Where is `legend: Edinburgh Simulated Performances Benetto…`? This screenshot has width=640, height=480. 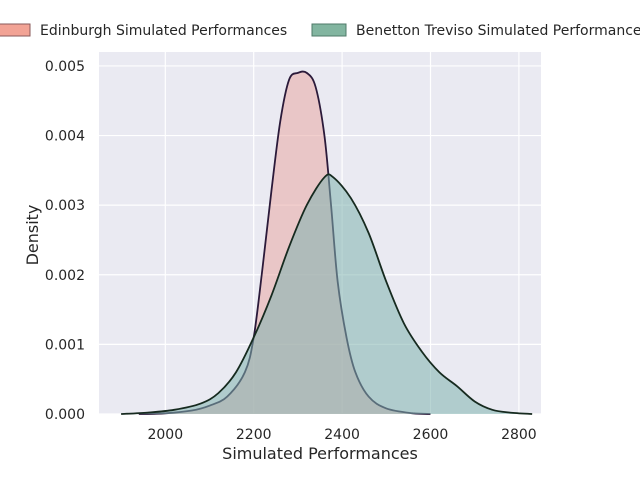
legend: Edinburgh Simulated Performances Benetto… is located at coordinates (320, 31).